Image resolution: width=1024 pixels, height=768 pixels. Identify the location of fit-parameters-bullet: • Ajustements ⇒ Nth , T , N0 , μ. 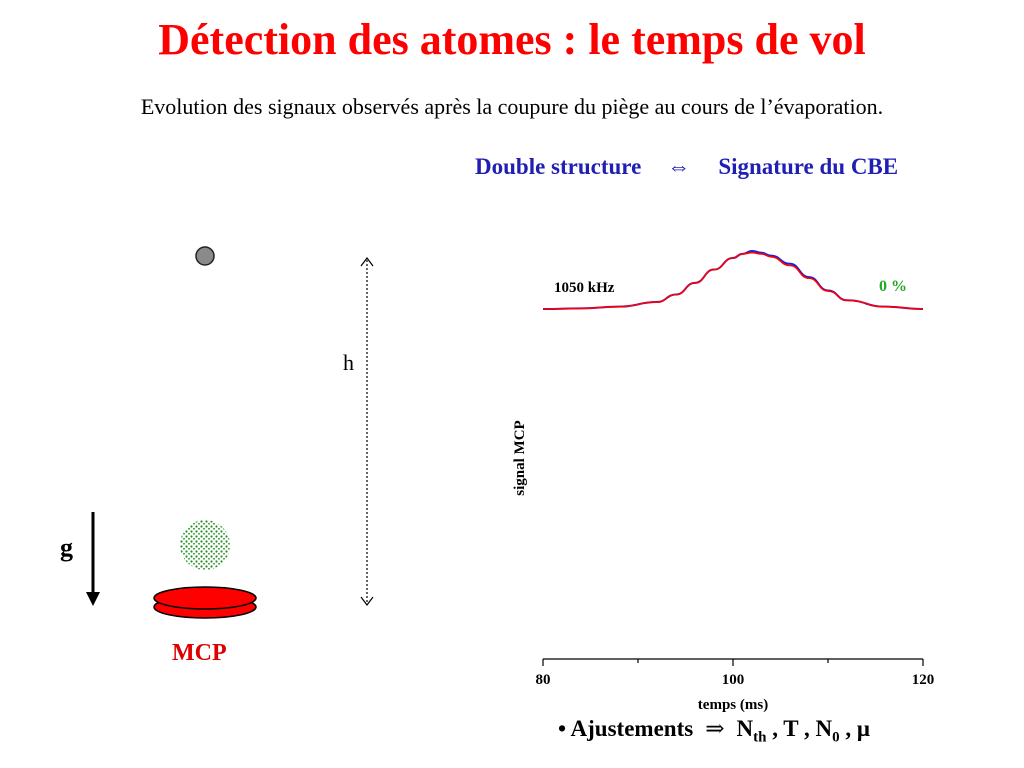
(714, 731).